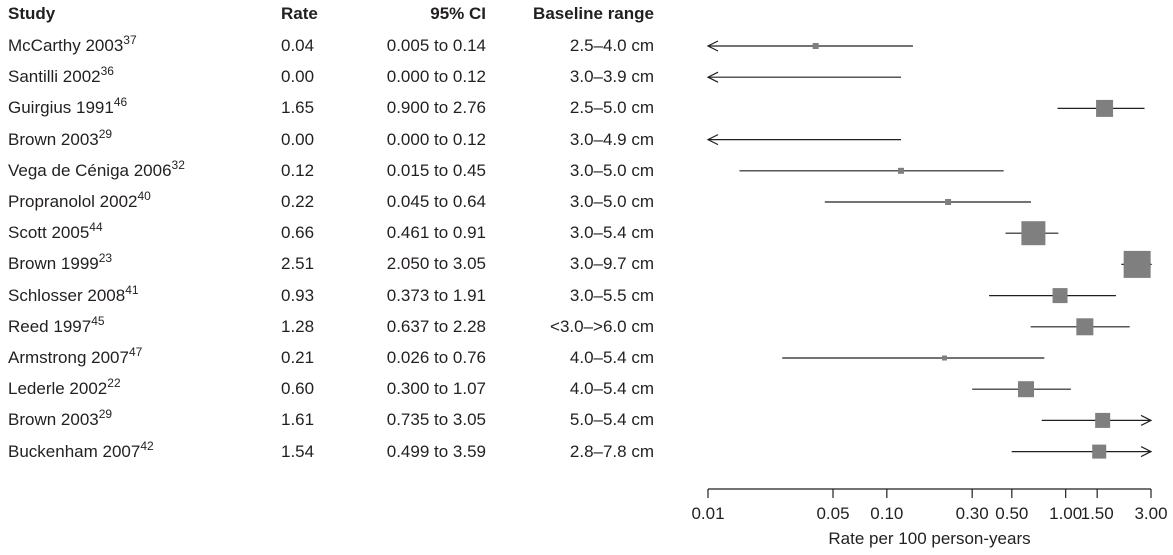 The image size is (1173, 555). Describe the element at coordinates (98, 320) in the screenshot. I see `reference-number: 45` at that location.